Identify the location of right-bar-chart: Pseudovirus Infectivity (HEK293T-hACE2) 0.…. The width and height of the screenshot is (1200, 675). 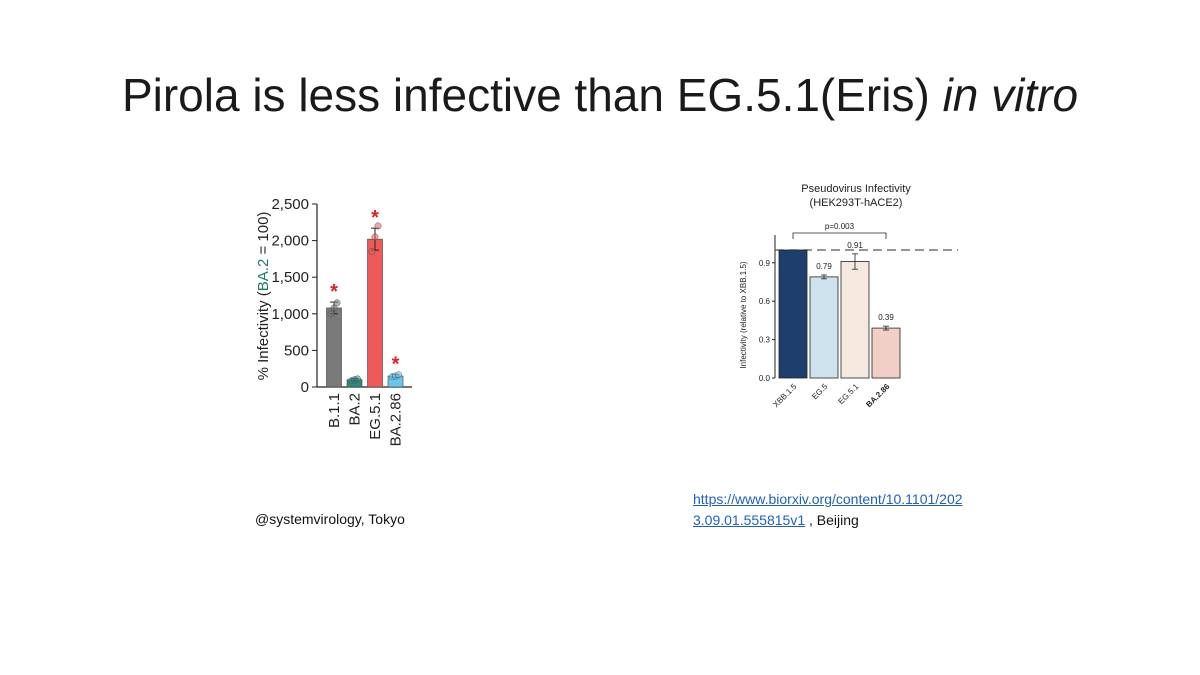
(848, 296).